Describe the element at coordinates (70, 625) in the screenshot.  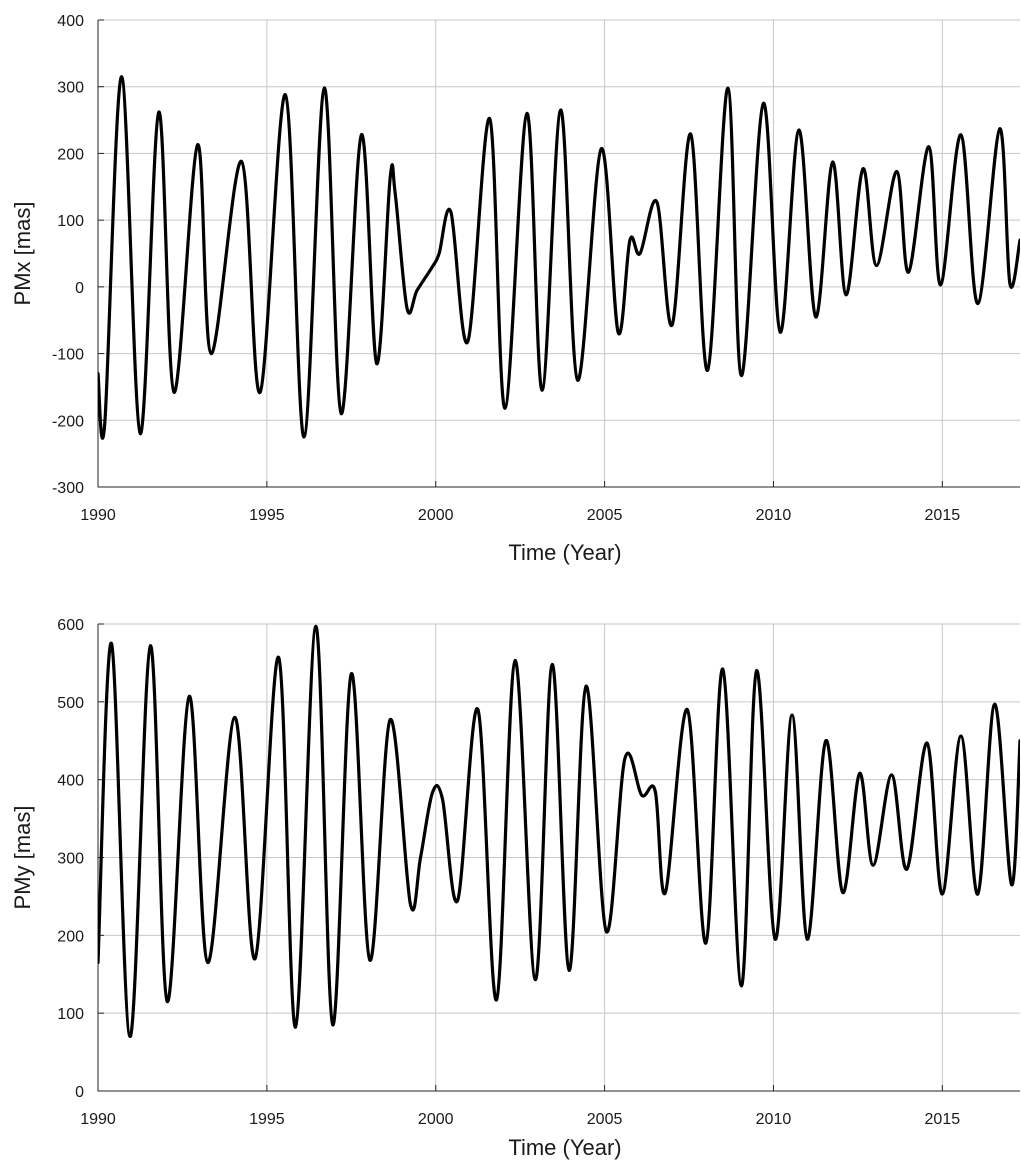
I see `pmy-y-tick-label: 600` at that location.